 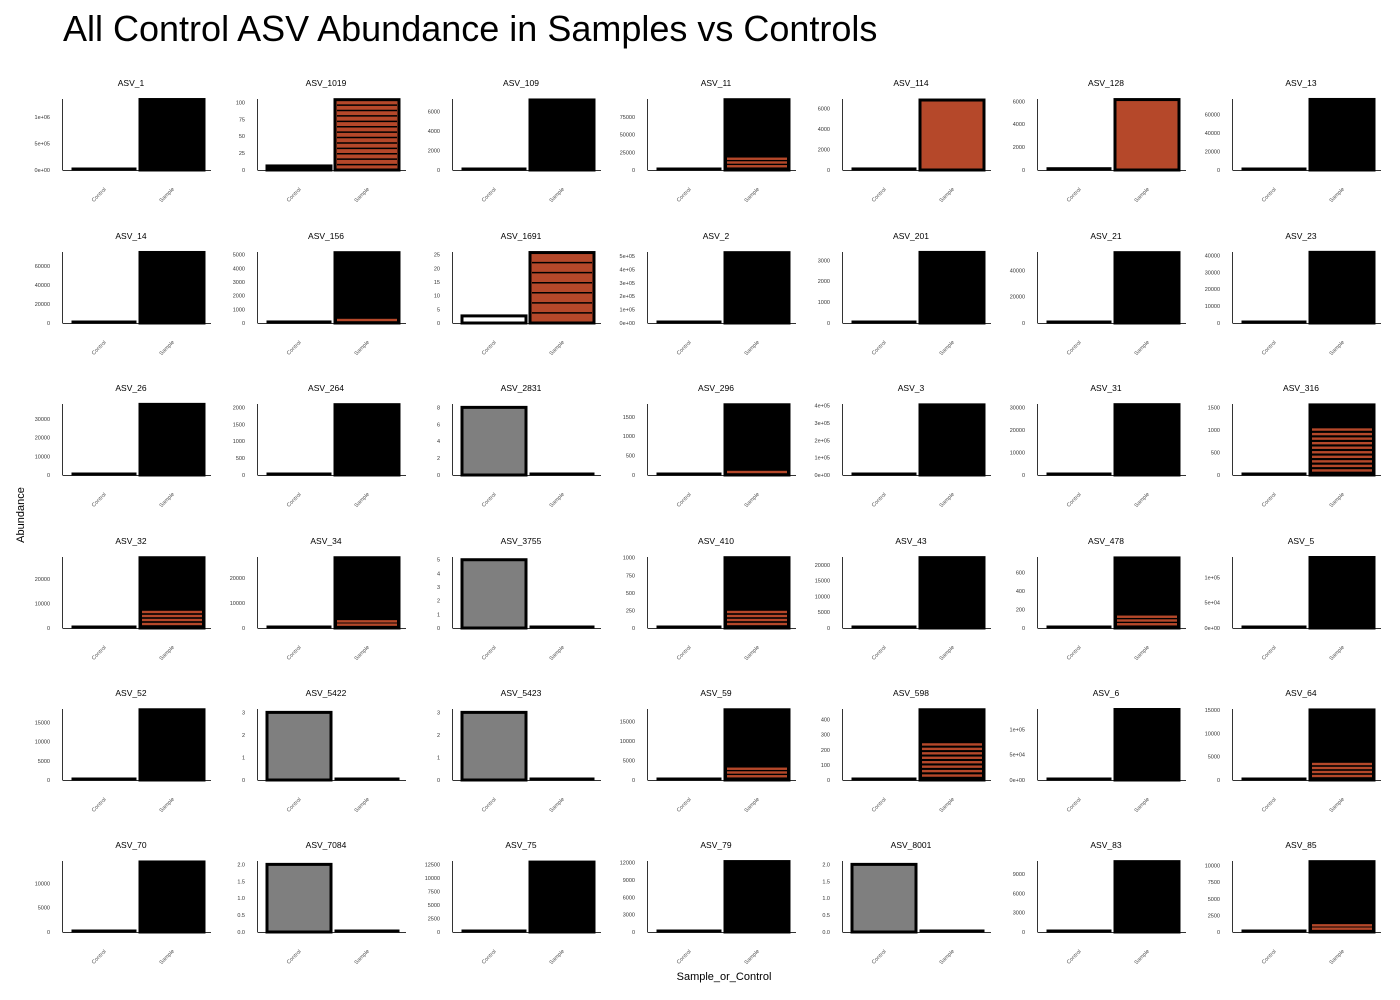 I want to click on facet-panel: ASV_26 0 10000 20000 30000 Control Sample, so click(x=123, y=446).